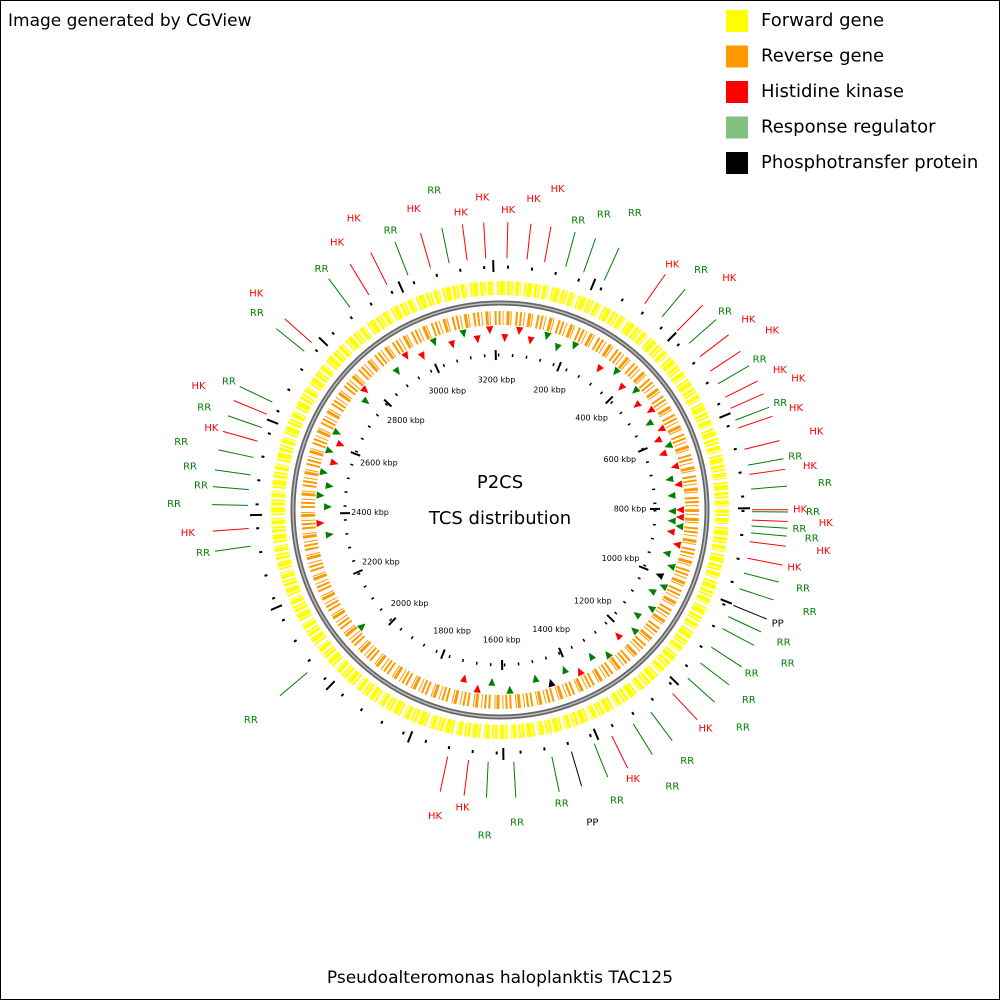 This screenshot has width=1000, height=1000. Describe the element at coordinates (832, 91) in the screenshot. I see `legend-label: Histidine kinase` at that location.